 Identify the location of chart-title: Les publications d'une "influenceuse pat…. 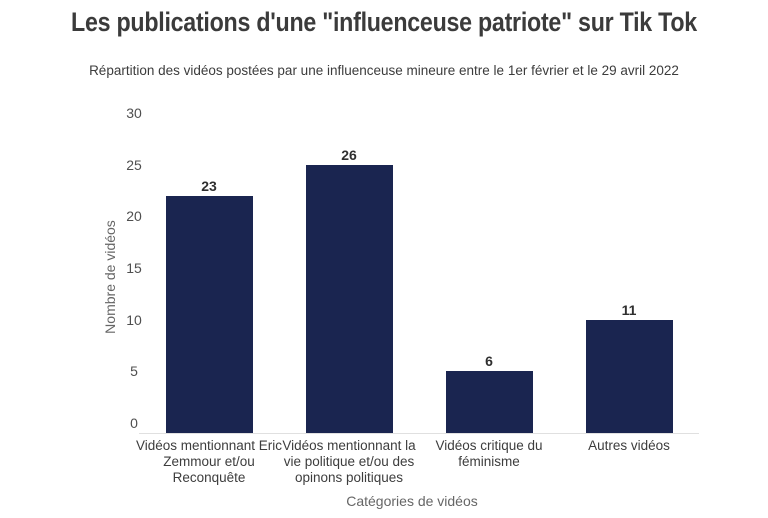
(384, 22).